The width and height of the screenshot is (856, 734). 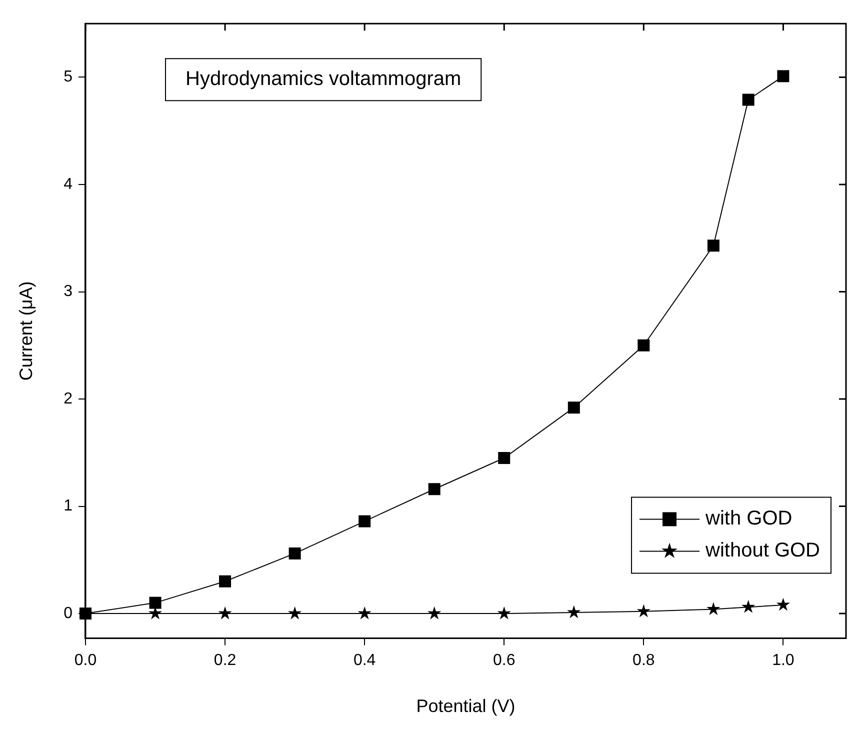 What do you see at coordinates (783, 661) in the screenshot?
I see `x-tick-label: 1.0` at bounding box center [783, 661].